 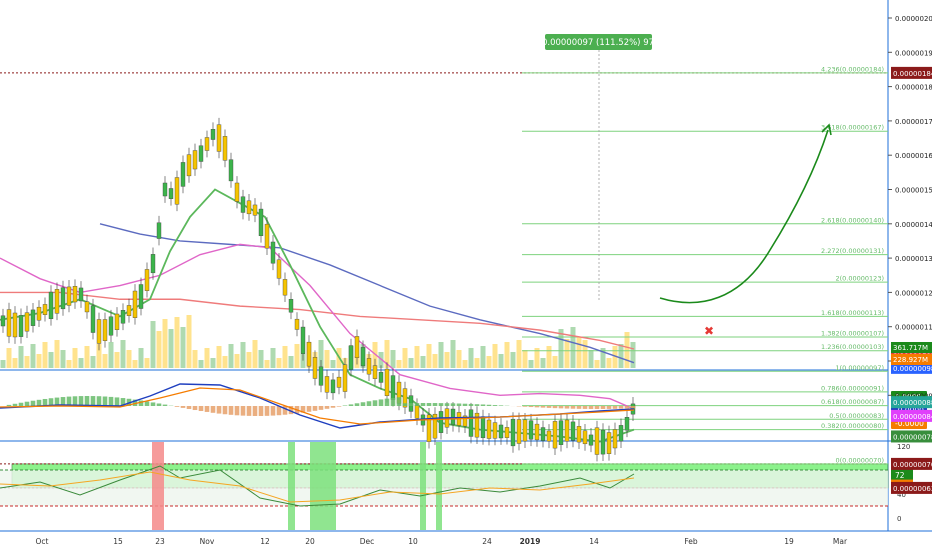 What do you see at coordinates (912, 437) in the screenshot?
I see `price-tag-label: 0.00000078` at bounding box center [912, 437].